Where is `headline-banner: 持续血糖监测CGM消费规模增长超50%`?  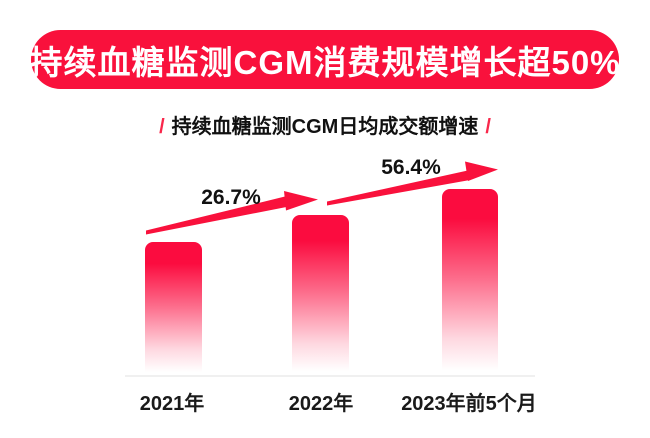
headline-banner: 持续血糖监测CGM消费规模增长超50% is located at coordinates (325, 59).